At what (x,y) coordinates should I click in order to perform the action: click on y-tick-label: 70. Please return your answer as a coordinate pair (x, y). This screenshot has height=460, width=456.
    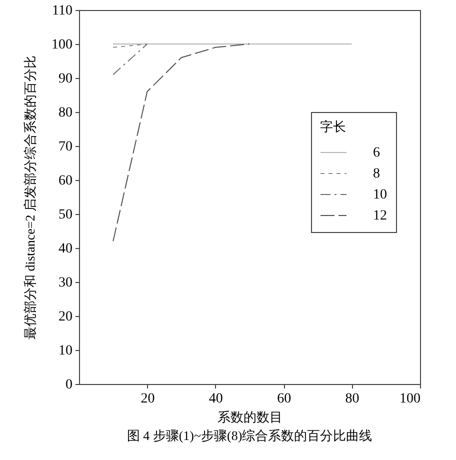
    Looking at the image, I should click on (65, 147).